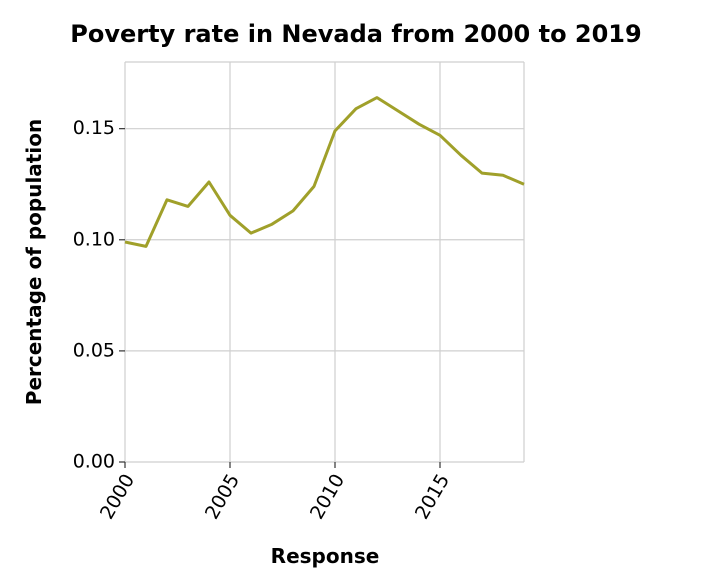 The width and height of the screenshot is (712, 588). I want to click on x-axis-title: Response, so click(325, 556).